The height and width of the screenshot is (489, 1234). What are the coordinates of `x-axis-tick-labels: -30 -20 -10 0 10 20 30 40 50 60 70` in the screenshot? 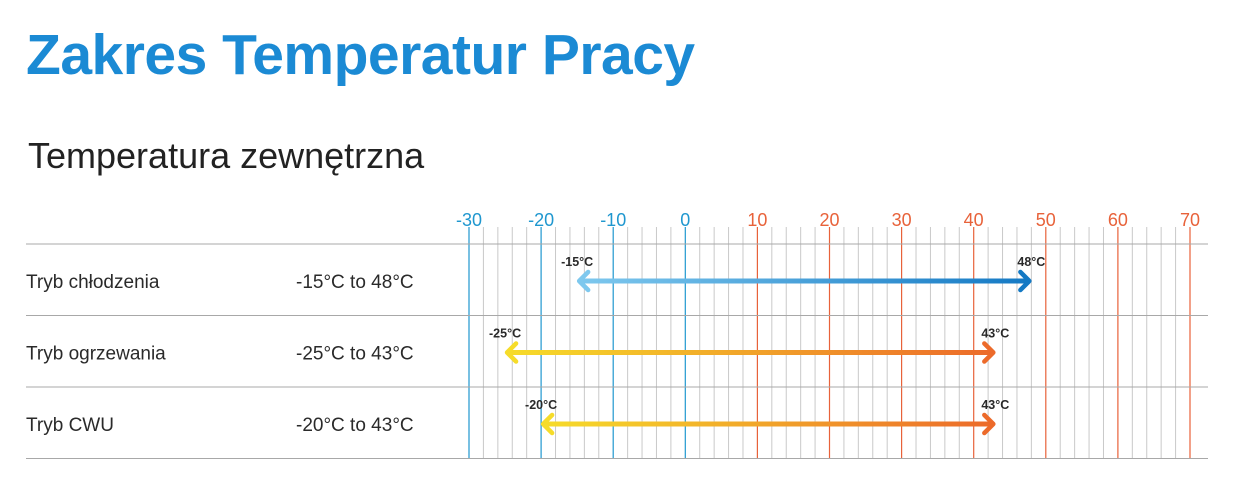 It's located at (828, 220).